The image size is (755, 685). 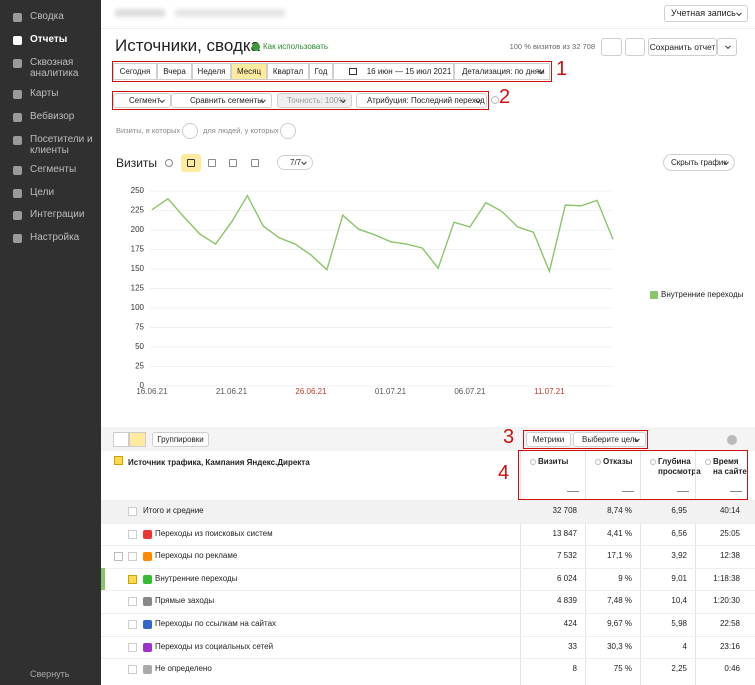 I want to click on cell-value: 8, so click(x=548, y=669).